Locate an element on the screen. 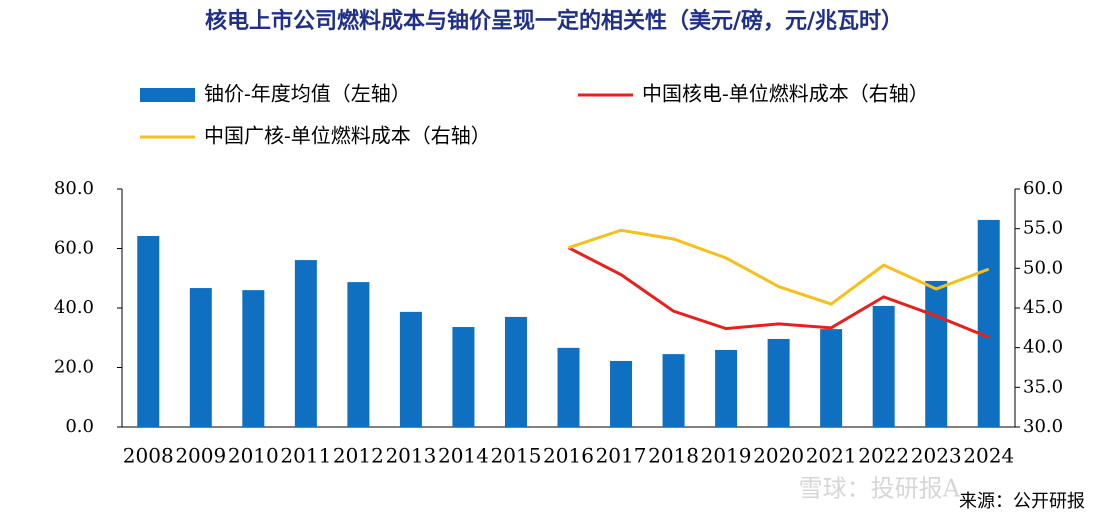 Image resolution: width=1108 pixels, height=526 pixels. x-tick-label: 2012 is located at coordinates (358, 456).